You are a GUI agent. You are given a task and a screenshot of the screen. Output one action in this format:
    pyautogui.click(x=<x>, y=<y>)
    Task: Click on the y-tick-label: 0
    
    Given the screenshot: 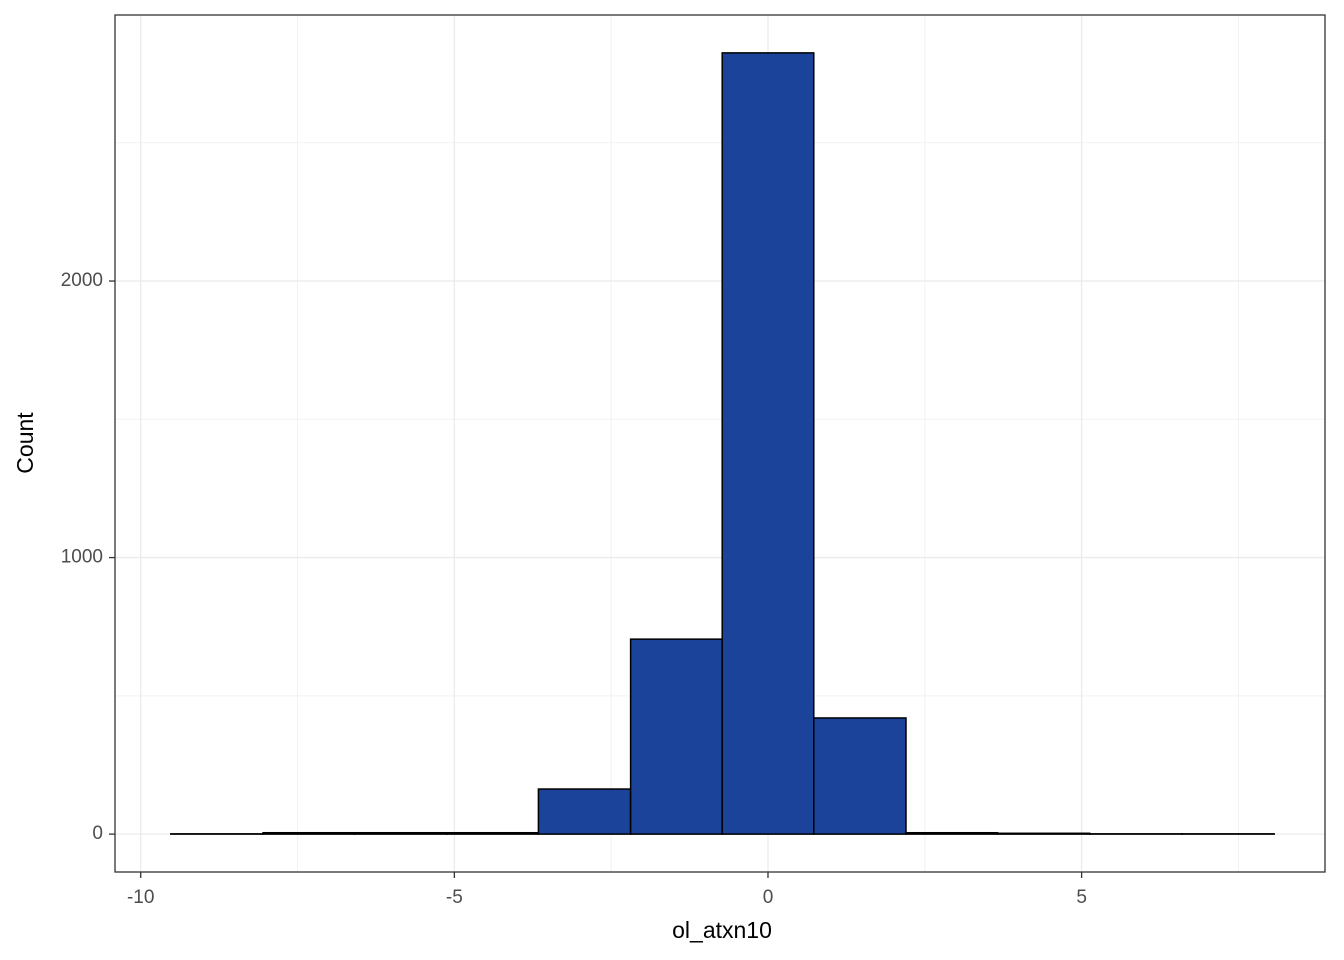 What is the action you would take?
    pyautogui.click(x=97, y=833)
    